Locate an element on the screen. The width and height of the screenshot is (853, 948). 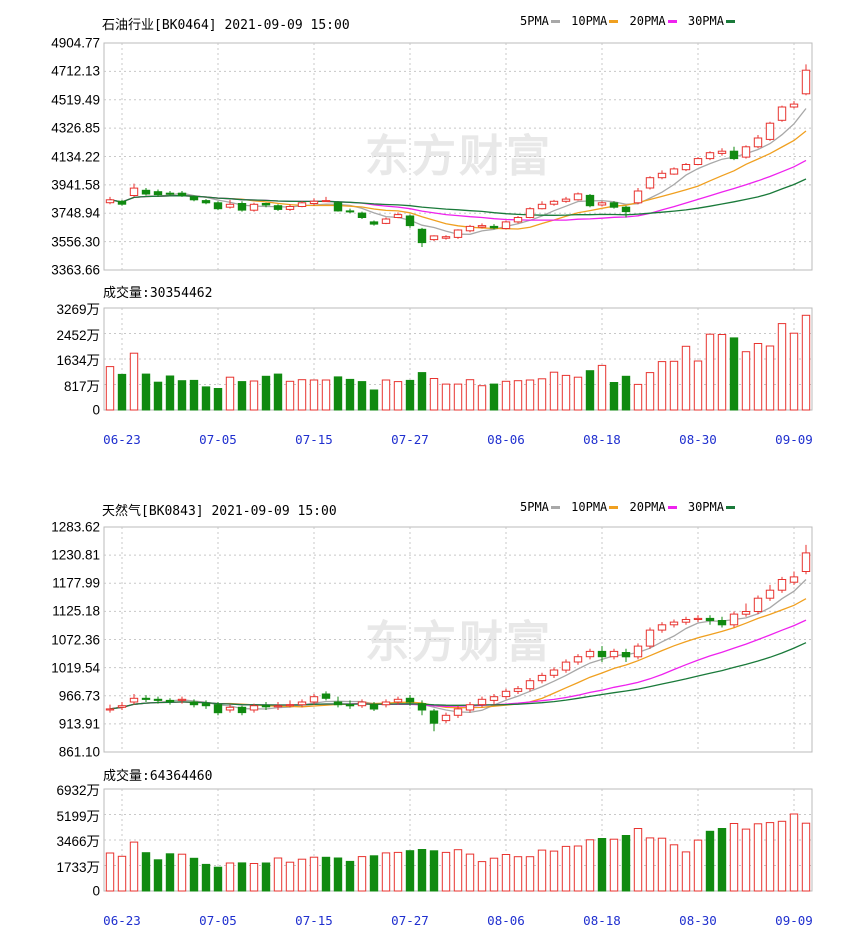
legend-ma10-label: 10PMA is located at coordinates (589, 21).